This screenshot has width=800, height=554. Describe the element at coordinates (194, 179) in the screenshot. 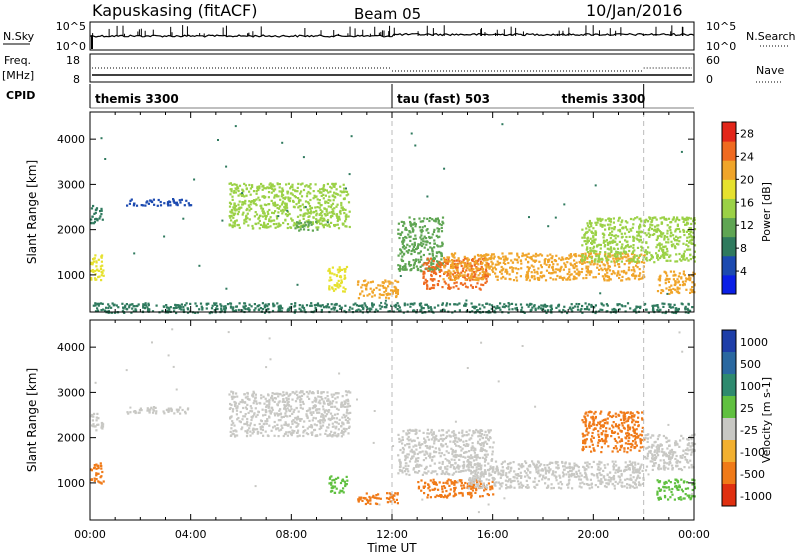

I see `power-speckle` at that location.